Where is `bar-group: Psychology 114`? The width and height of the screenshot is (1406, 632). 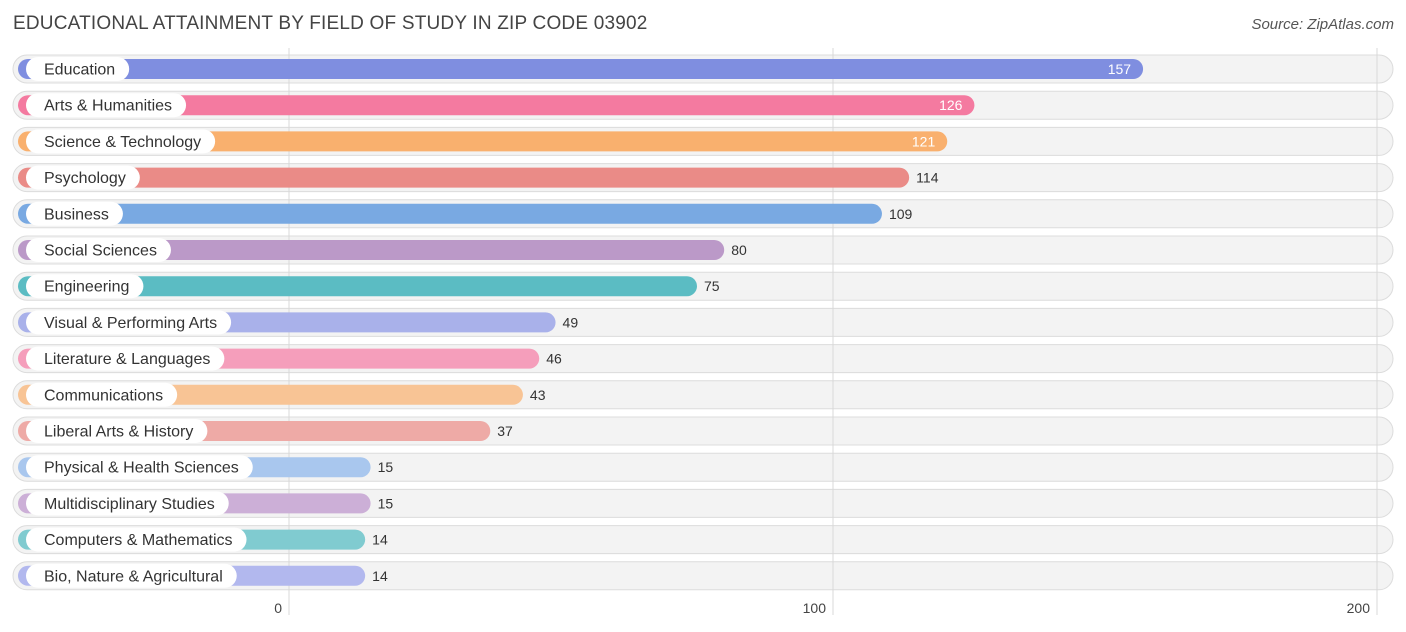
bar-group: Psychology 114 is located at coordinates (478, 177).